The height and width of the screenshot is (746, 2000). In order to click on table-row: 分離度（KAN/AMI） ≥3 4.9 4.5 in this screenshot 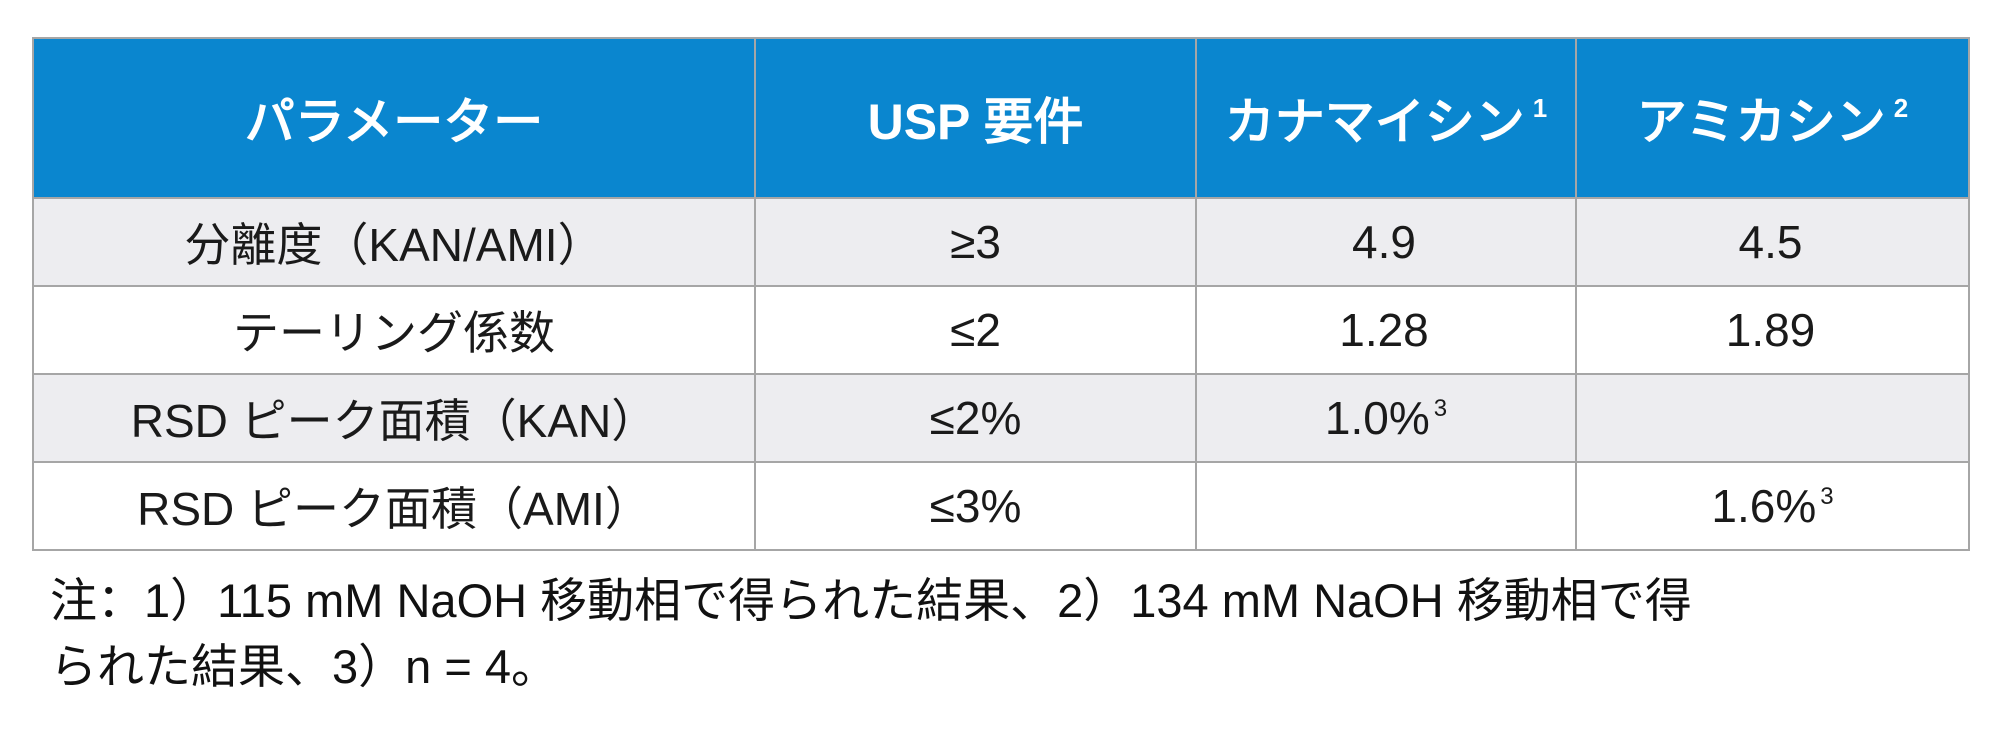, I will do `click(1001, 242)`.